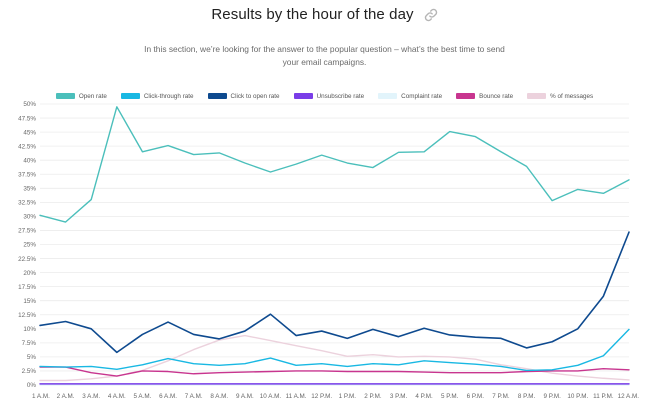 Image resolution: width=649 pixels, height=413 pixels. I want to click on x-tick-label: 10 P.M., so click(577, 396).